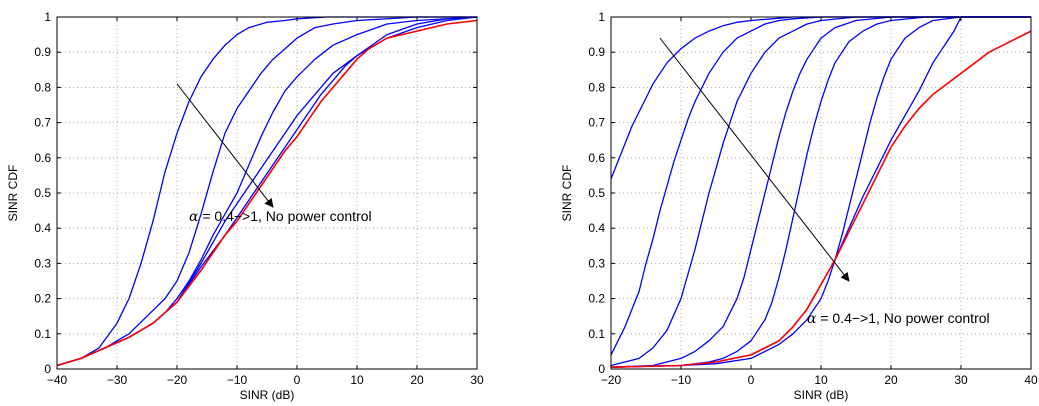 This screenshot has height=406, width=1039. I want to click on left-ytick-label-4: 0.4, so click(42, 228).